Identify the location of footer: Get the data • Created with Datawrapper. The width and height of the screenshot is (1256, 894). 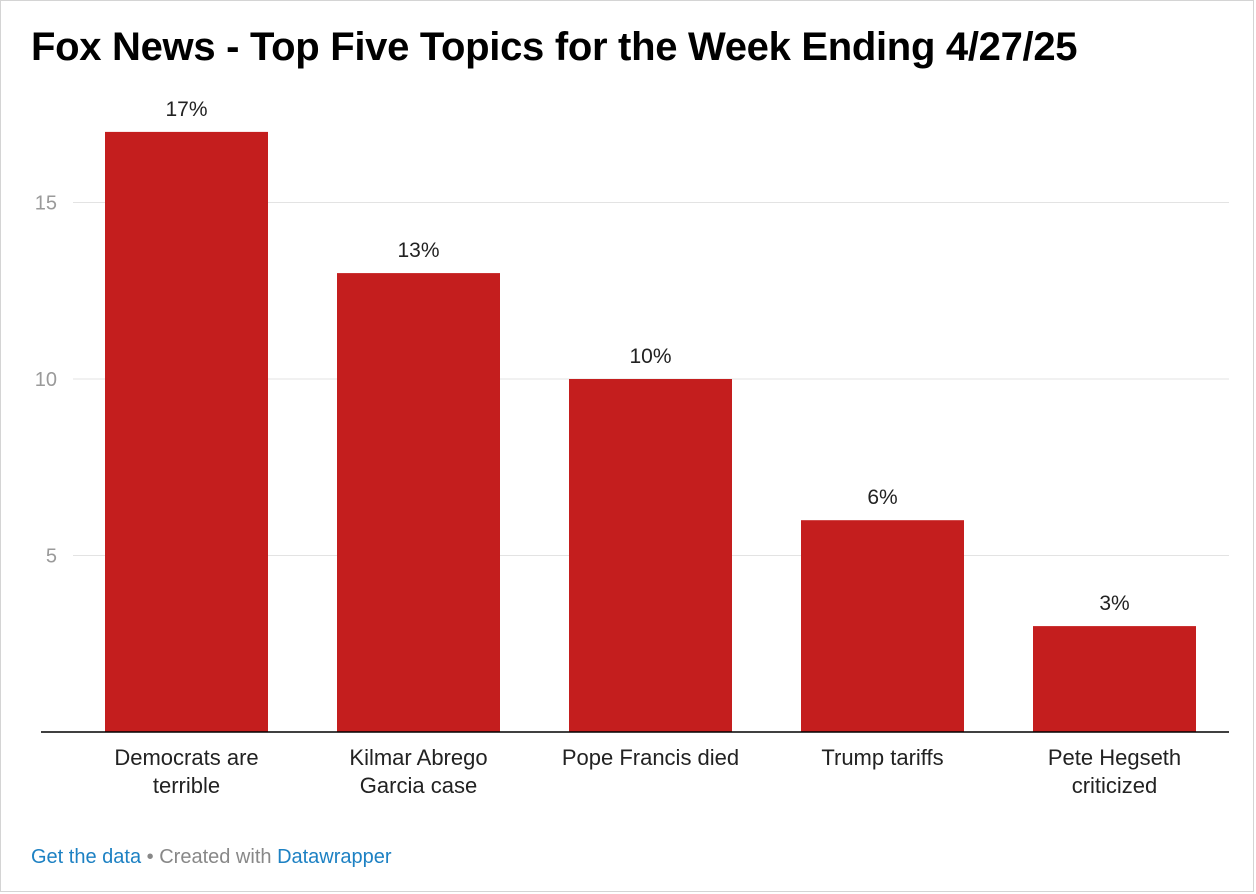
(211, 857).